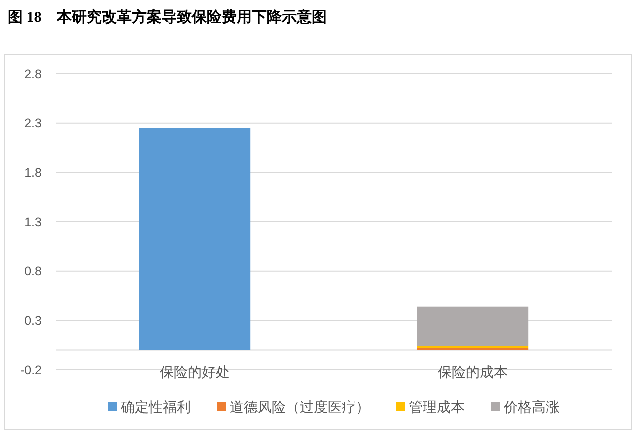  Describe the element at coordinates (473, 372) in the screenshot. I see `x-tick-label: 保险的成本` at that location.